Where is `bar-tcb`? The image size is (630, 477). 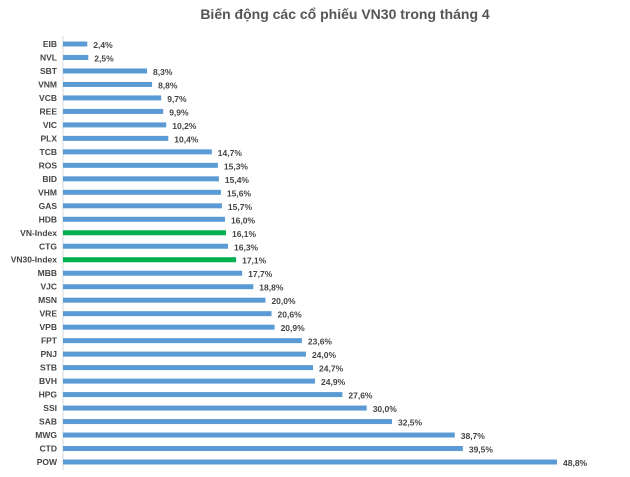
bar-tcb is located at coordinates (137, 152).